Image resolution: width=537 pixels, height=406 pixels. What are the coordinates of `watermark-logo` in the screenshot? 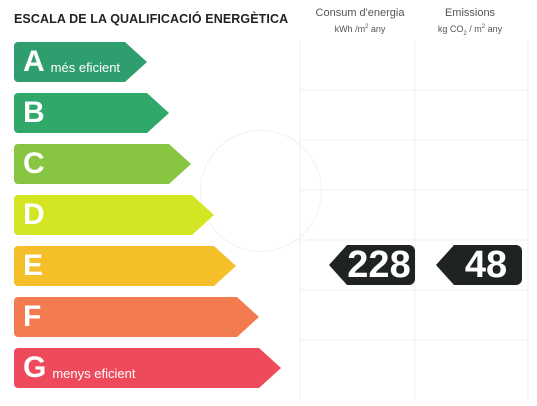 It's located at (261, 191).